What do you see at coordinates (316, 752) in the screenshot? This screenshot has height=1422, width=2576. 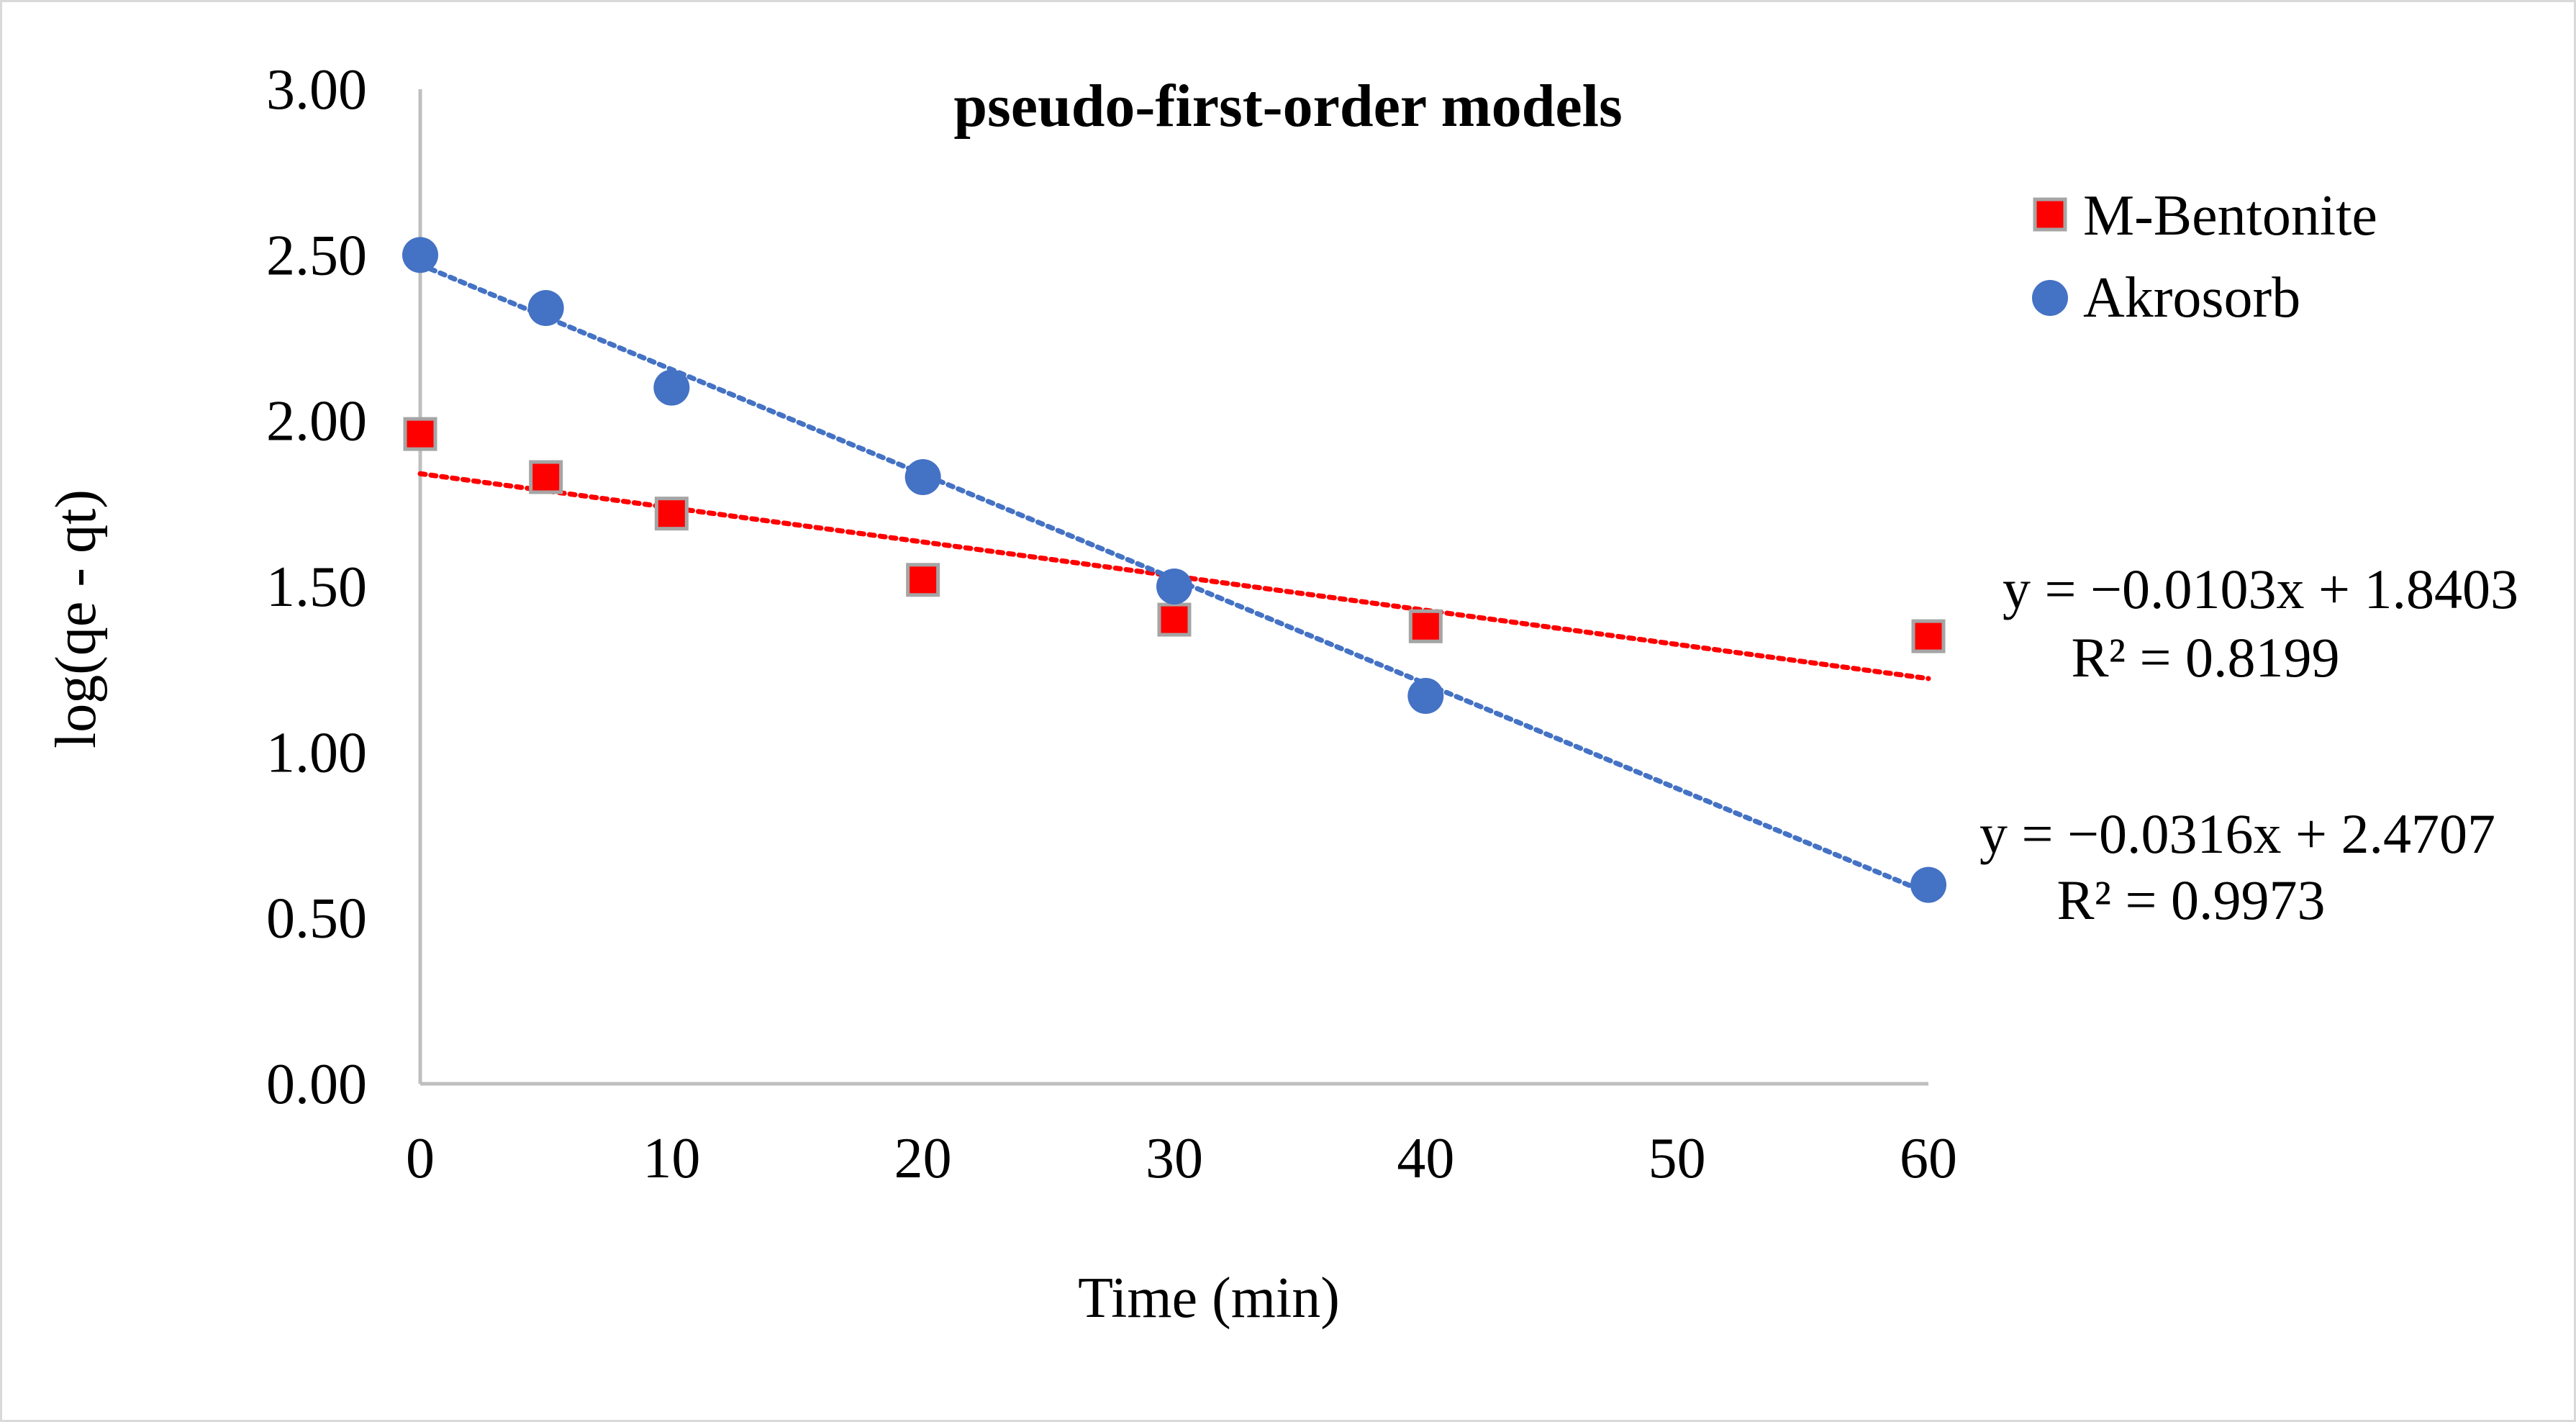 I see `y-tick-label: 1.00` at bounding box center [316, 752].